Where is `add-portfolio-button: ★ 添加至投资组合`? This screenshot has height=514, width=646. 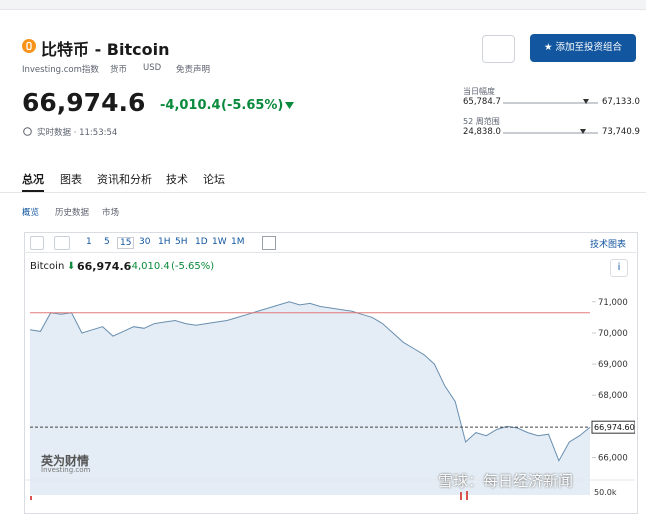
add-portfolio-button: ★ 添加至投资组合 is located at coordinates (583, 48).